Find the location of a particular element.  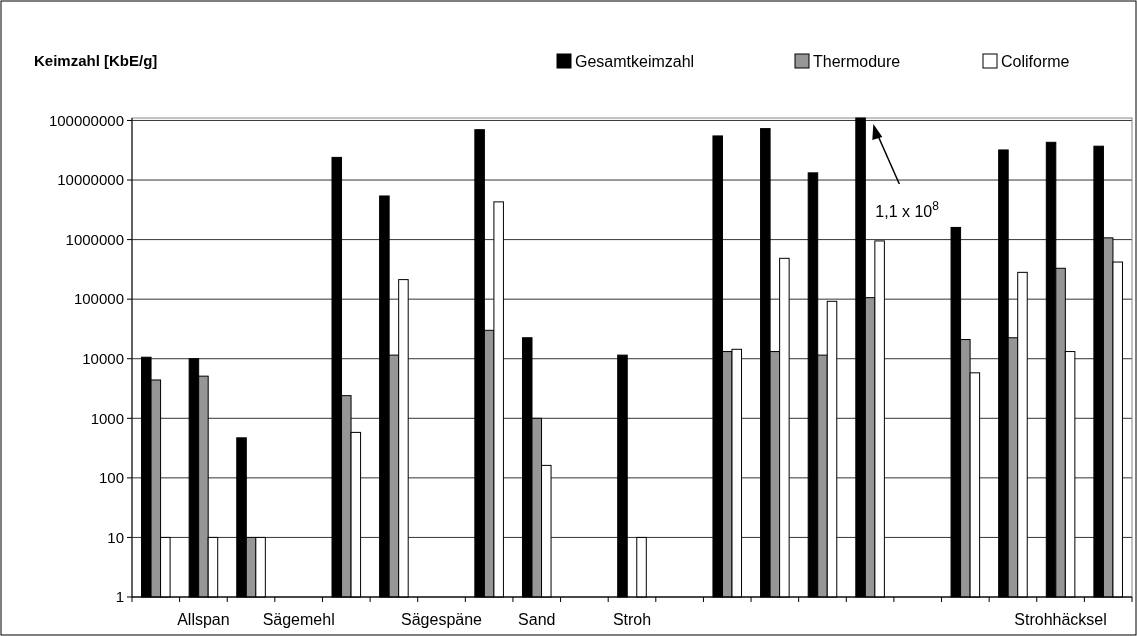

y-tick-label: 100000 is located at coordinates (98, 299).